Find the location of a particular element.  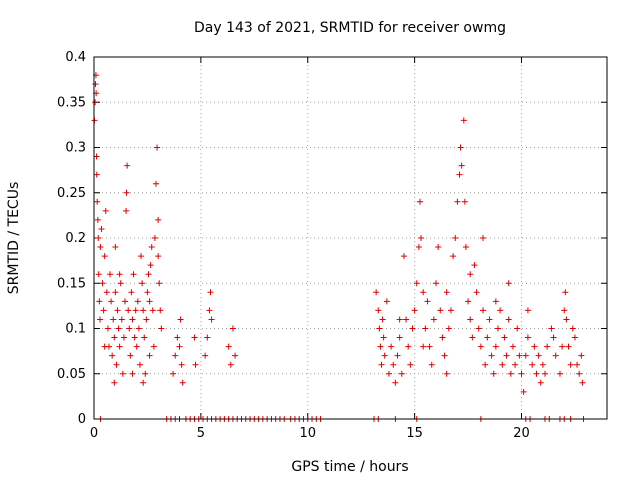

y-tick-label: 0.2 is located at coordinates (75, 238).